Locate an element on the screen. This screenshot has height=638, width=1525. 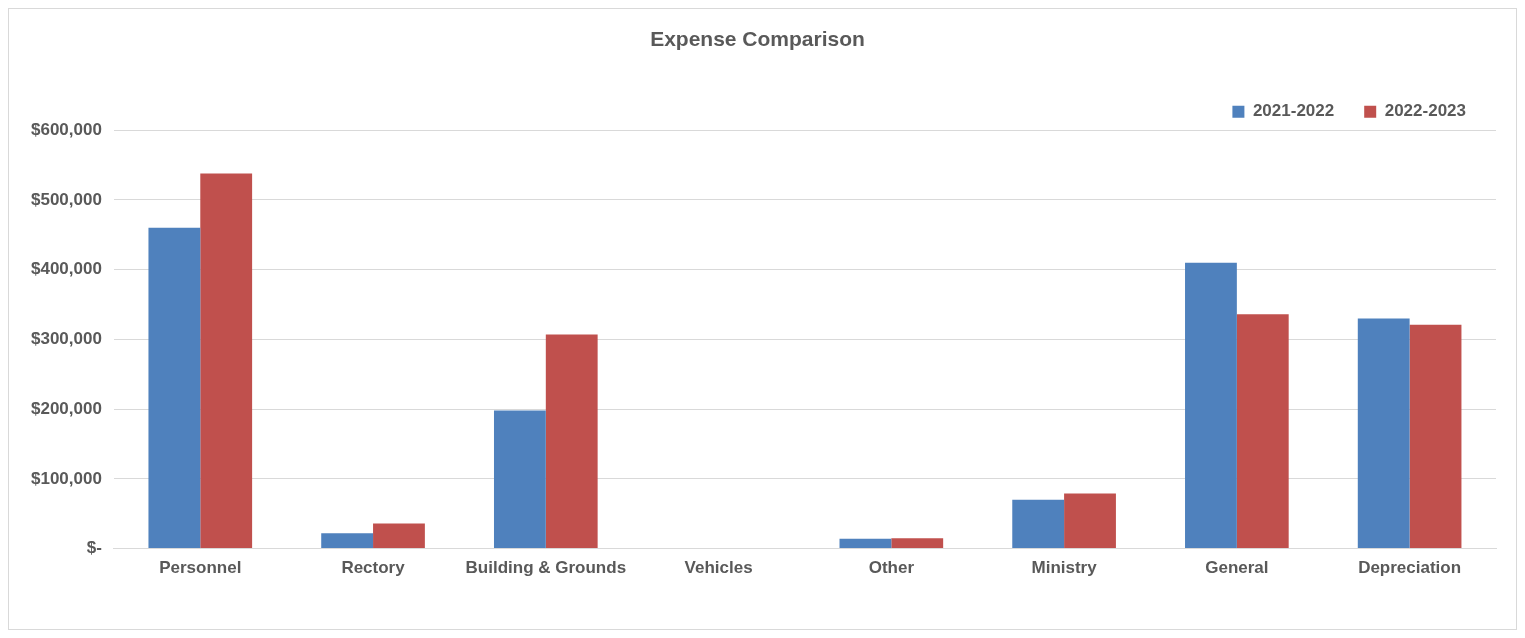
y-tick-label: $400,000 is located at coordinates (66, 269).